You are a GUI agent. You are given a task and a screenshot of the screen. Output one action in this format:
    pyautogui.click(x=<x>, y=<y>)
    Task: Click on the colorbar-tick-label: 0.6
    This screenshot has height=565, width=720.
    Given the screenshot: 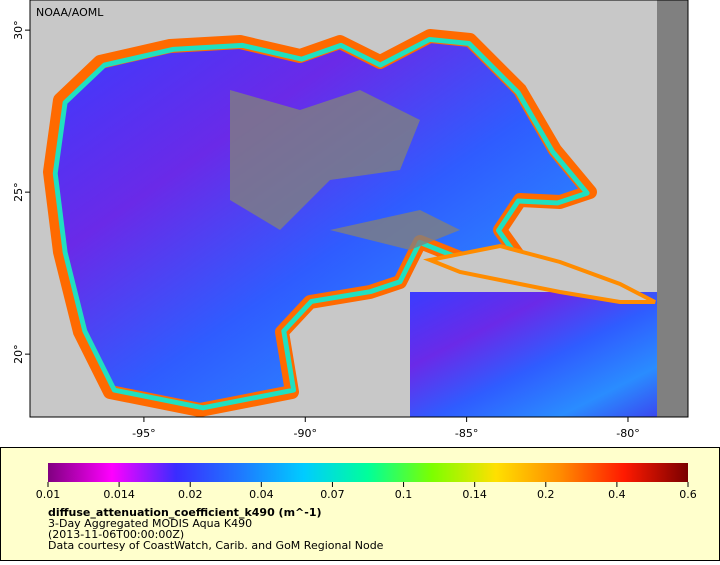 What is the action you would take?
    pyautogui.click(x=688, y=494)
    